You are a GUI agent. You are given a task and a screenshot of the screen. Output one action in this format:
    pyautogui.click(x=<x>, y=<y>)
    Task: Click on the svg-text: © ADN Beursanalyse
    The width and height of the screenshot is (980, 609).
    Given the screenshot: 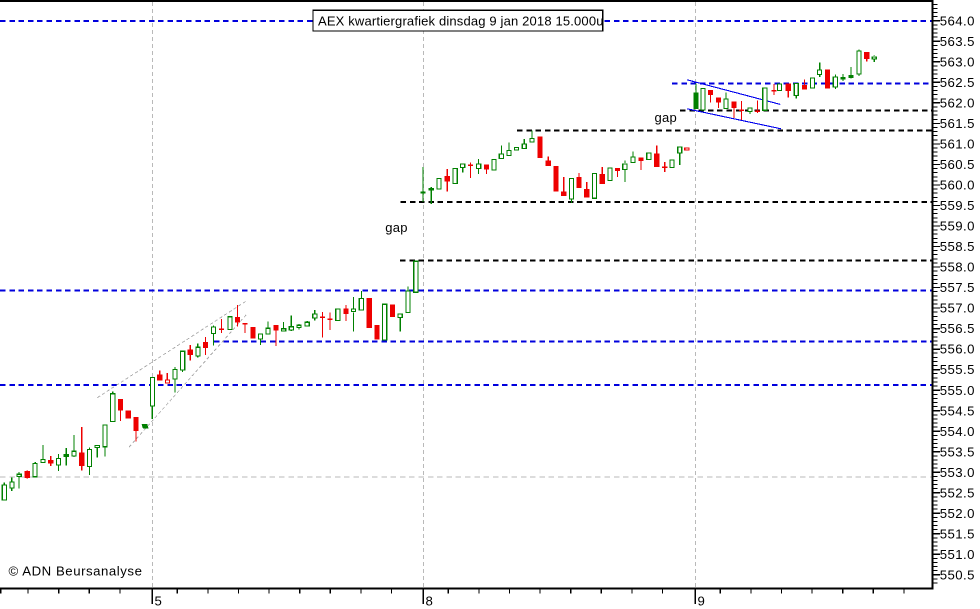 What is the action you would take?
    pyautogui.click(x=76, y=571)
    